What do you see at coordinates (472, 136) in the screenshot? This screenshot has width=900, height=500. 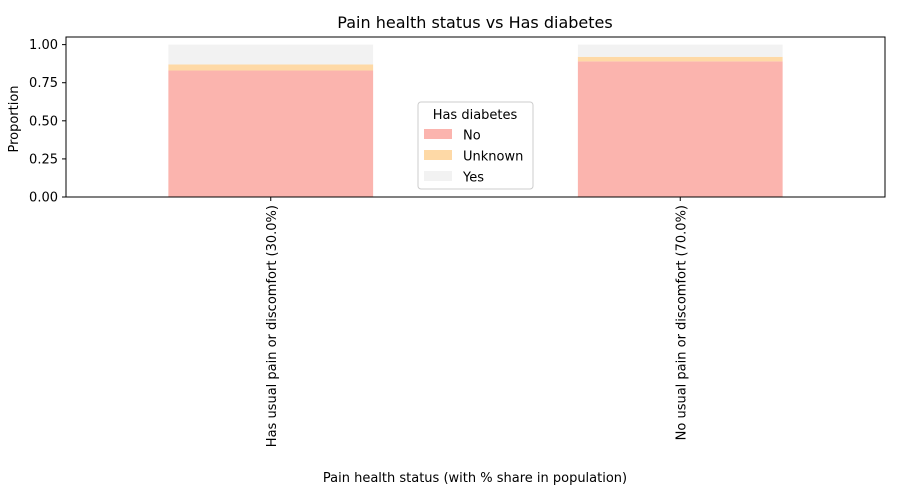 I see `legend-label-no: No` at bounding box center [472, 136].